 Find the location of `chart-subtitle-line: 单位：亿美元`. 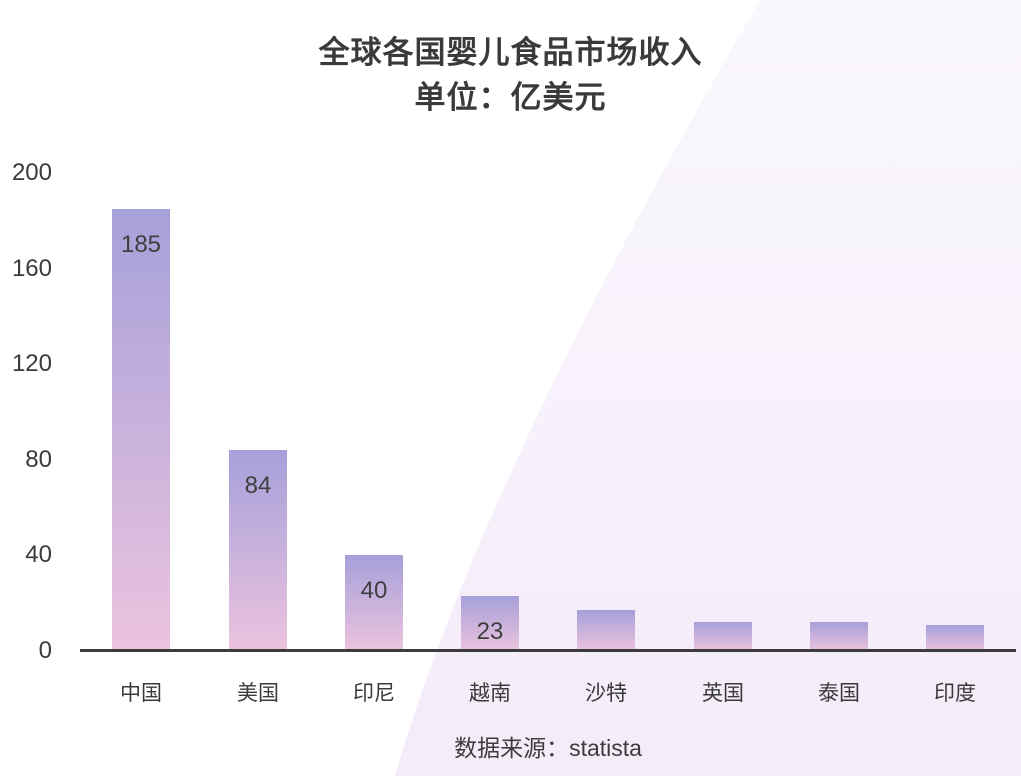

chart-subtitle-line: 单位：亿美元 is located at coordinates (510, 97).